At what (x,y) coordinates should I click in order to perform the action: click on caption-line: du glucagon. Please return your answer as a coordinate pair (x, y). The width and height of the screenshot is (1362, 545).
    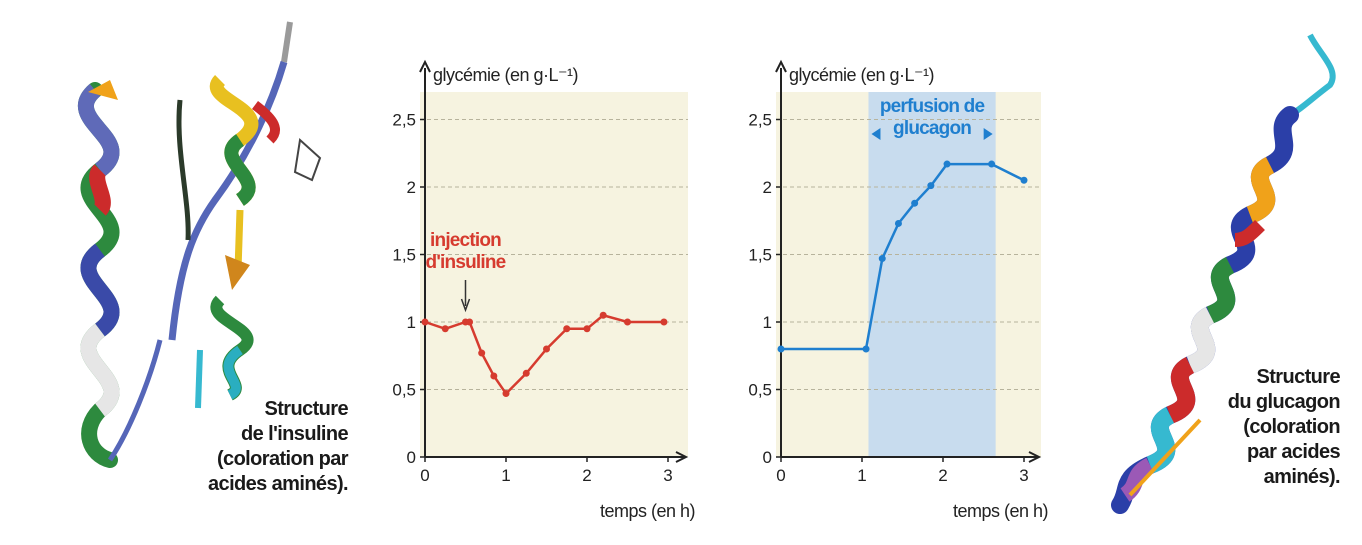
    Looking at the image, I should click on (1284, 402).